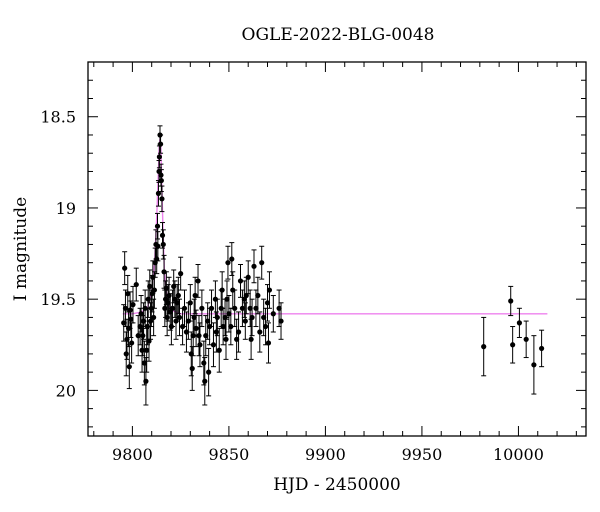 The image size is (600, 512). I want to click on x-tick-labels: 9800 9850 9900 9950 10000, so click(328, 454).